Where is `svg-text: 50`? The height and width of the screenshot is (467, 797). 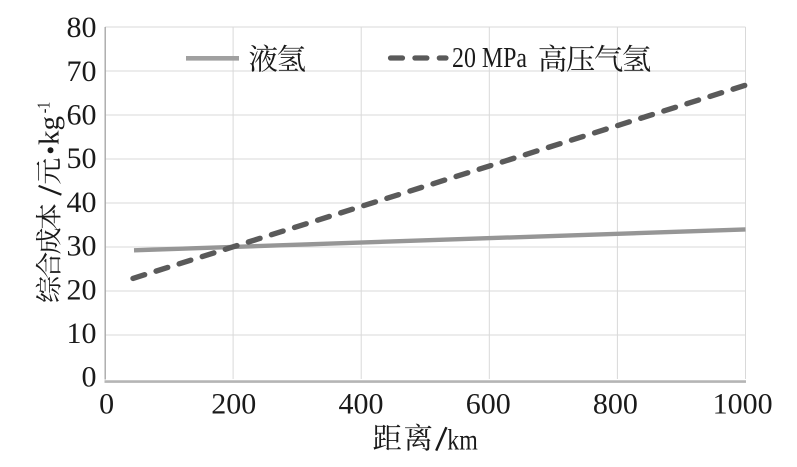 svg-text: 50 is located at coordinates (82, 158).